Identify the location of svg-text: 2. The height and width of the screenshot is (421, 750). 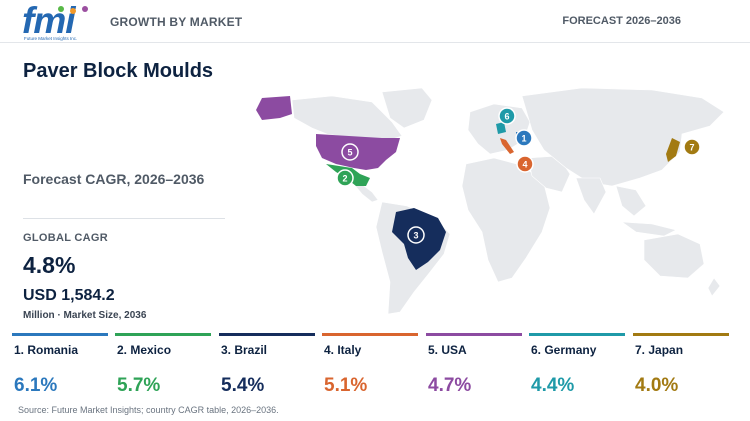
(344, 179).